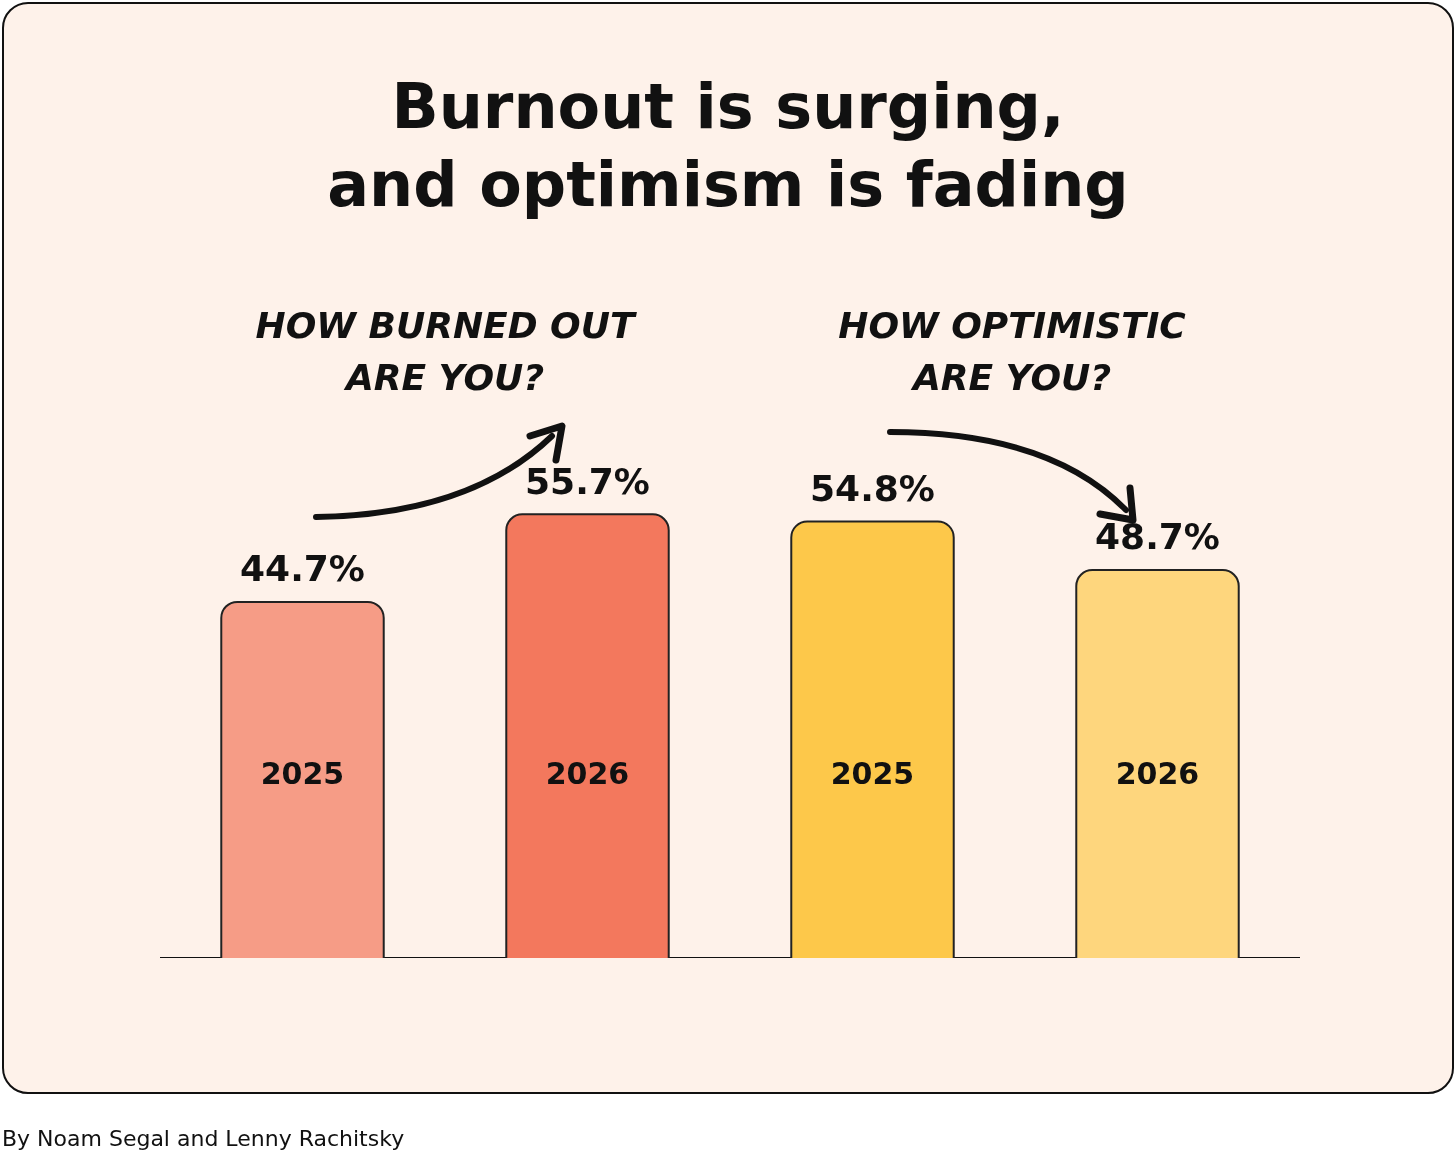  Describe the element at coordinates (872, 488) in the screenshot. I see `data-label: 54.8%` at that location.